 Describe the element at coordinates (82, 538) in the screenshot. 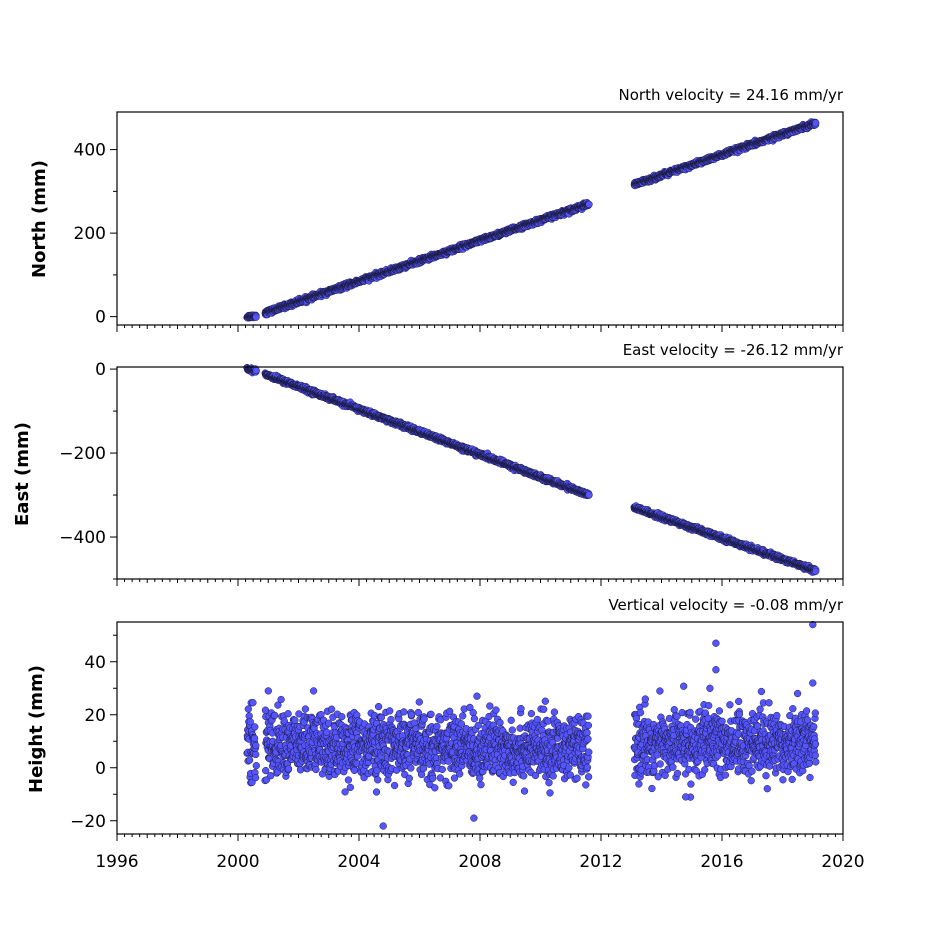

I see `east-y-tick-label: −400` at that location.